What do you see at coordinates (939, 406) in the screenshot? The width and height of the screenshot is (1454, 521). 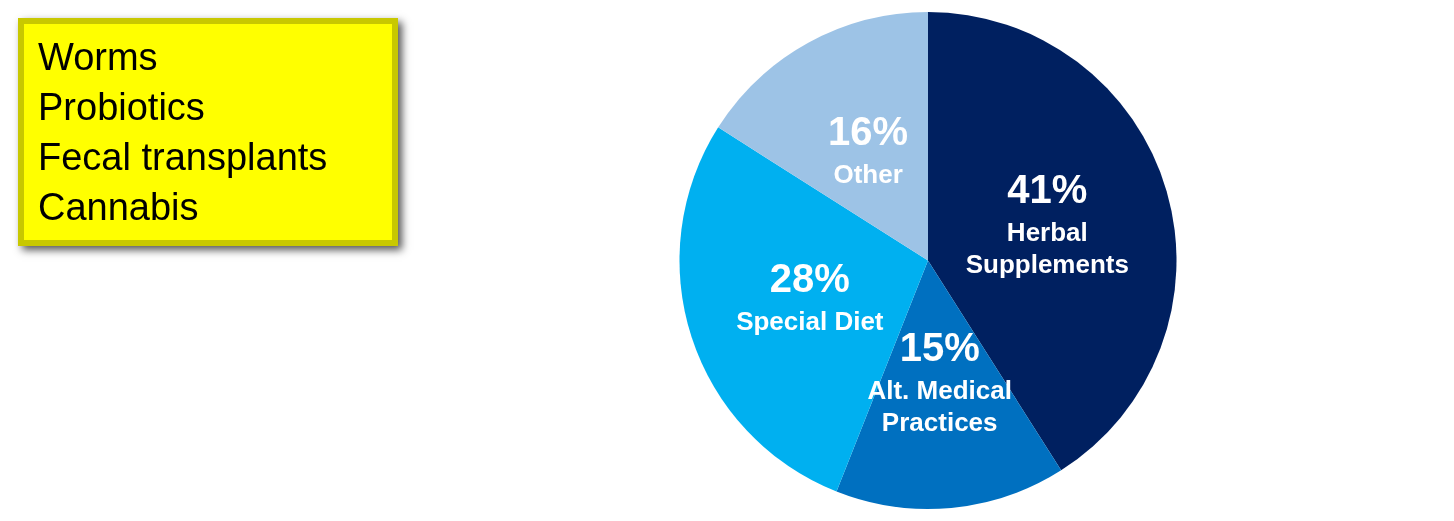 I see `slice-label: Alt. Medical Practices` at bounding box center [939, 406].